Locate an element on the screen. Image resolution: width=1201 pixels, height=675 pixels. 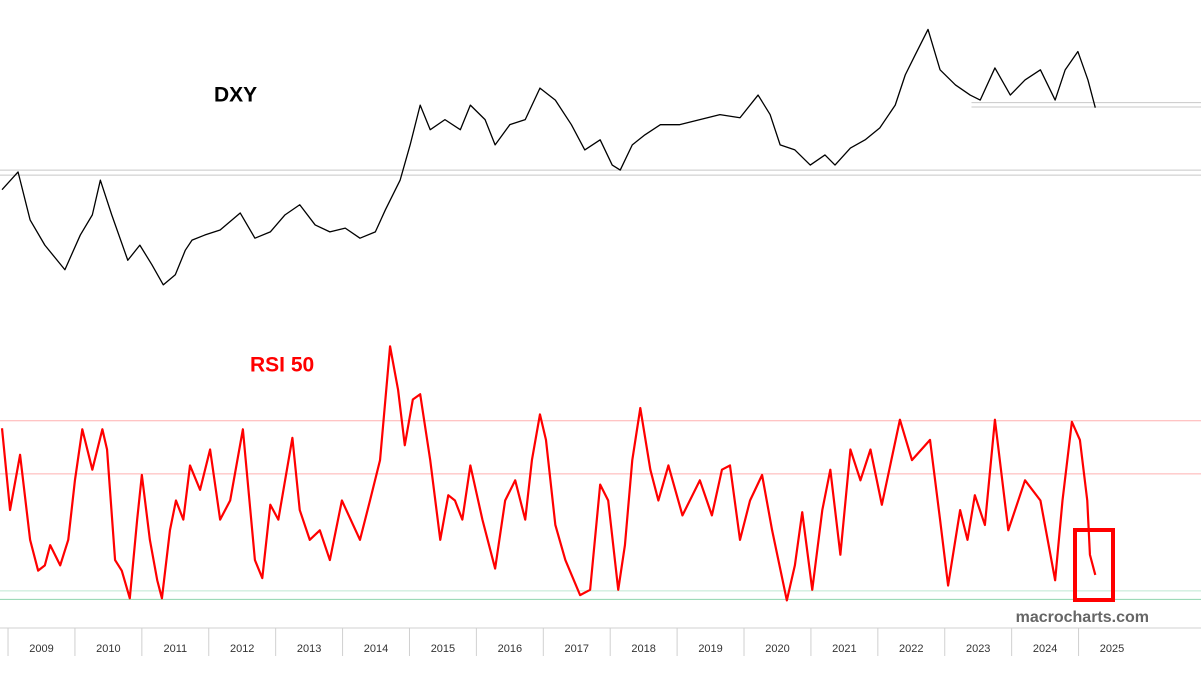
x-tick-label: 2010 is located at coordinates (108, 649).